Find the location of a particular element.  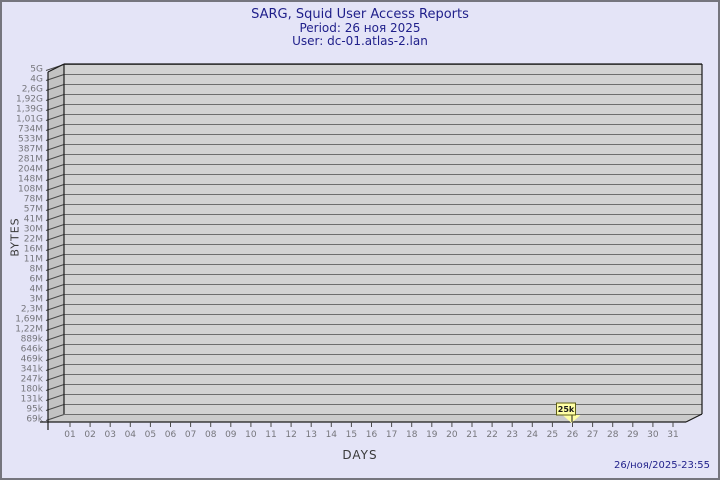

y-tick-label: 131k is located at coordinates (32, 400).